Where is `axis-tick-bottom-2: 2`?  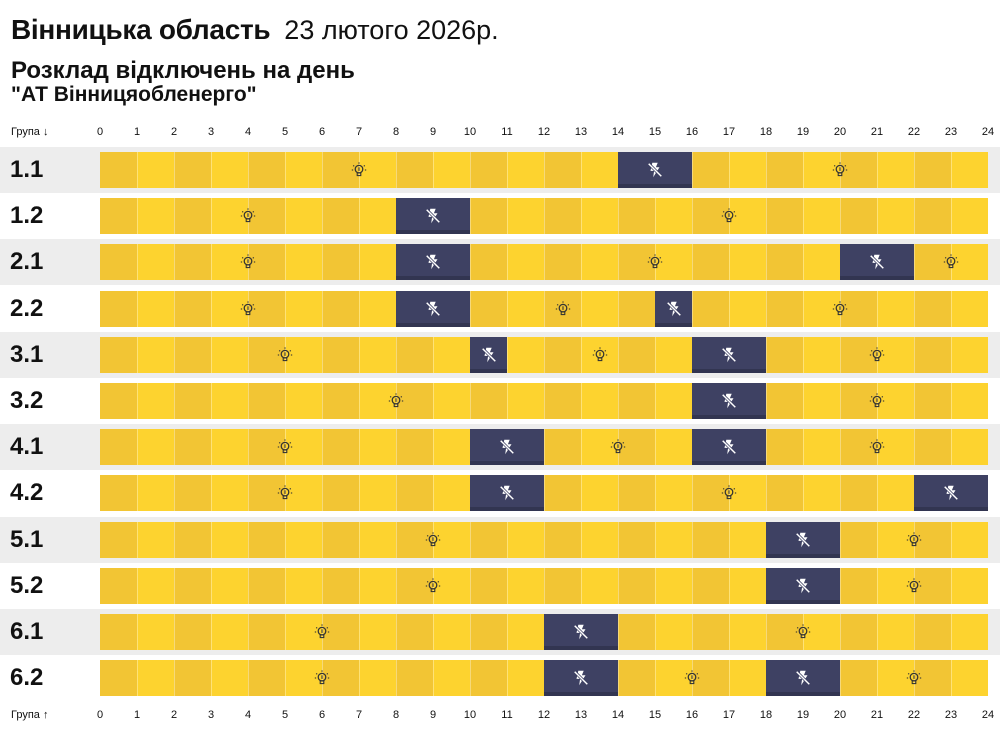 axis-tick-bottom-2: 2 is located at coordinates (174, 715).